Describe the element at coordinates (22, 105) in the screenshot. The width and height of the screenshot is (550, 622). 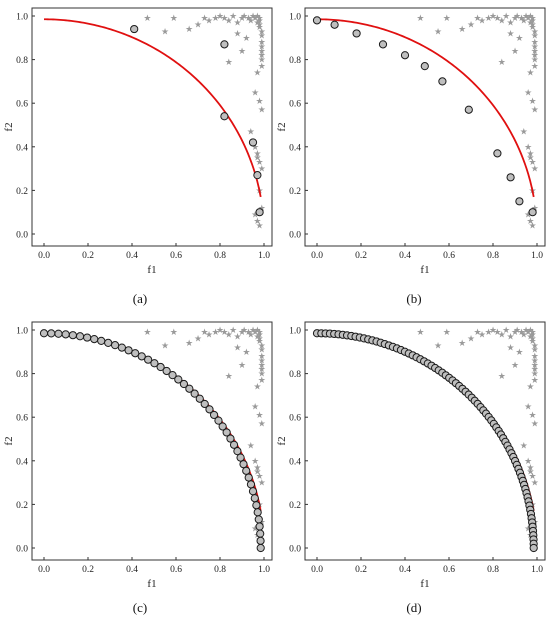
I see `y-tick-label: 0.6` at that location.